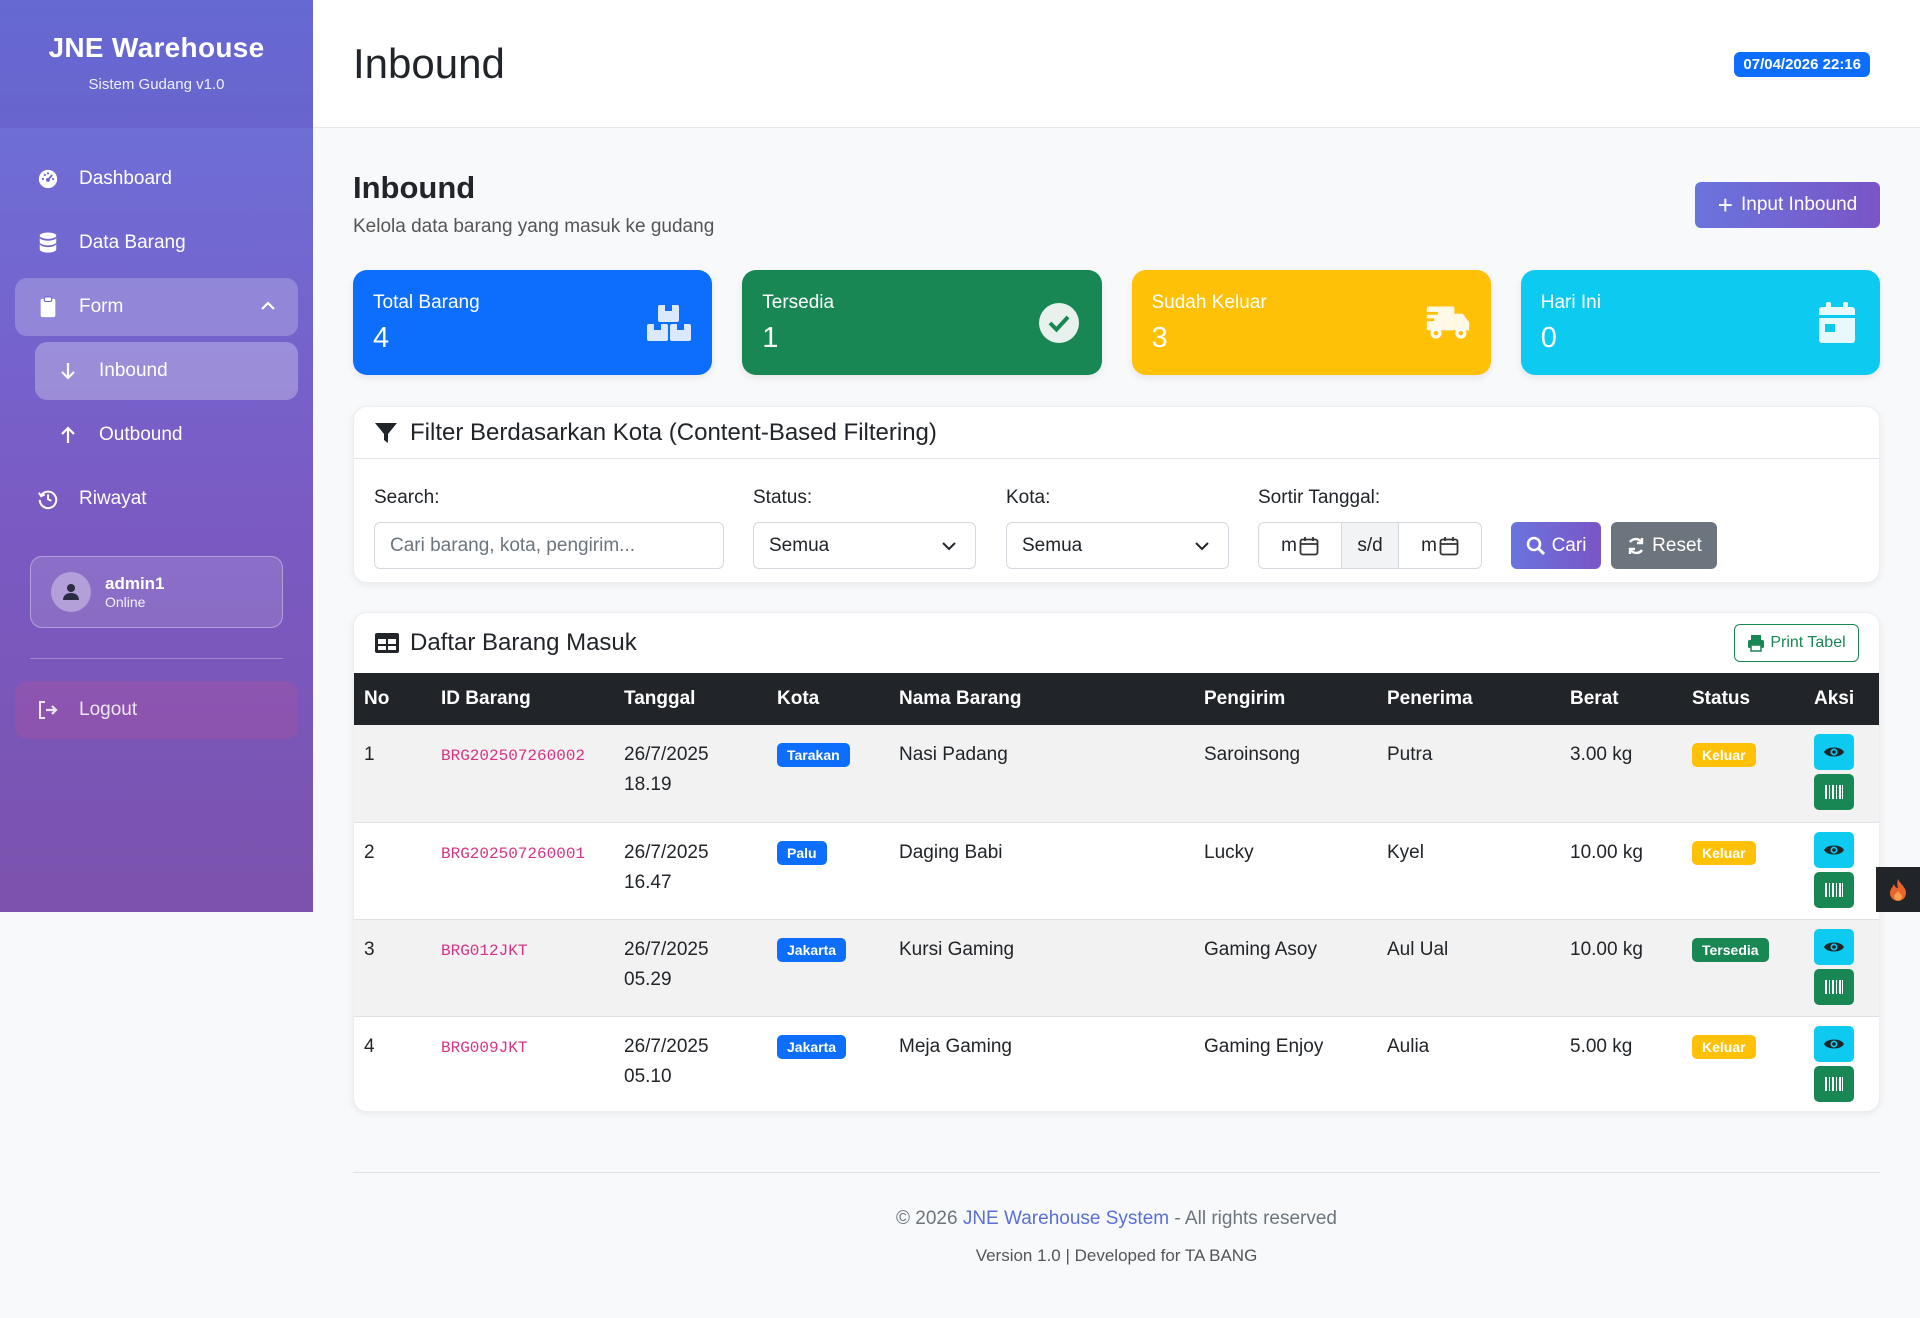 The width and height of the screenshot is (1920, 1318). Describe the element at coordinates (1159, 338) in the screenshot. I see `stat-value: 3` at that location.